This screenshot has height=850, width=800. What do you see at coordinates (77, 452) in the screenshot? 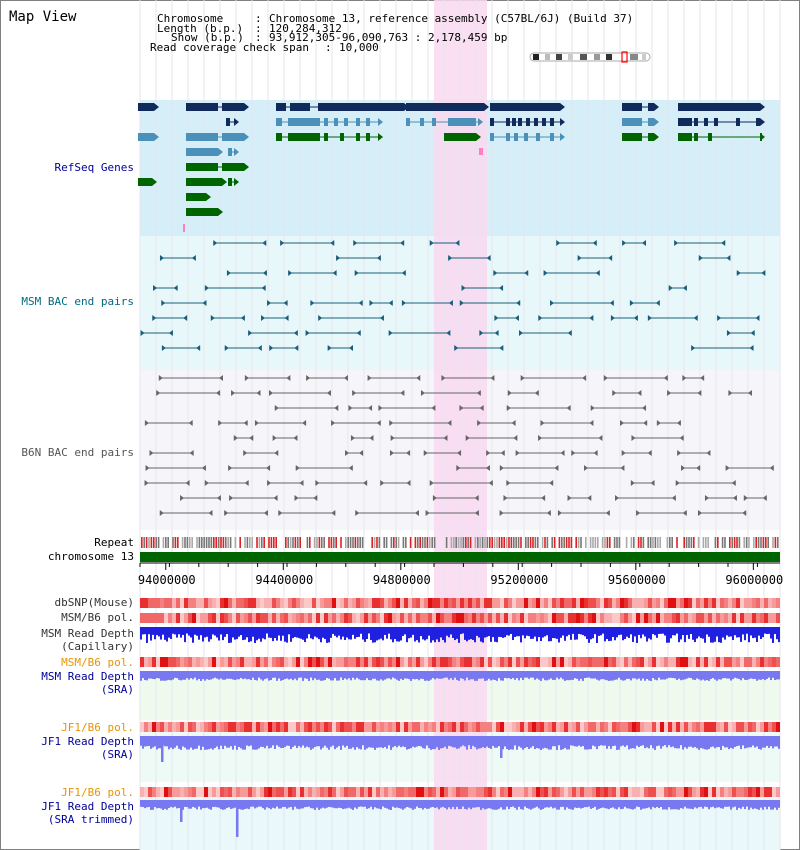
I see `b6n-bac-label: B6N BAC end pairs` at bounding box center [77, 452].